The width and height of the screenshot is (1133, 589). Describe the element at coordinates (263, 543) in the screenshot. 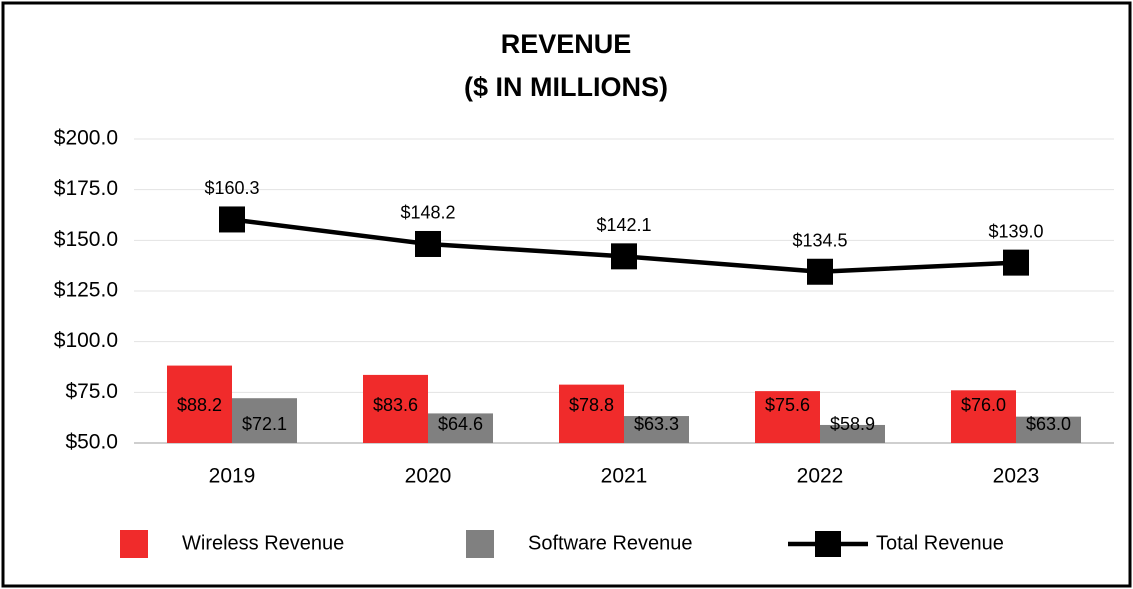

I see `legend-label: Wireless Revenue` at that location.